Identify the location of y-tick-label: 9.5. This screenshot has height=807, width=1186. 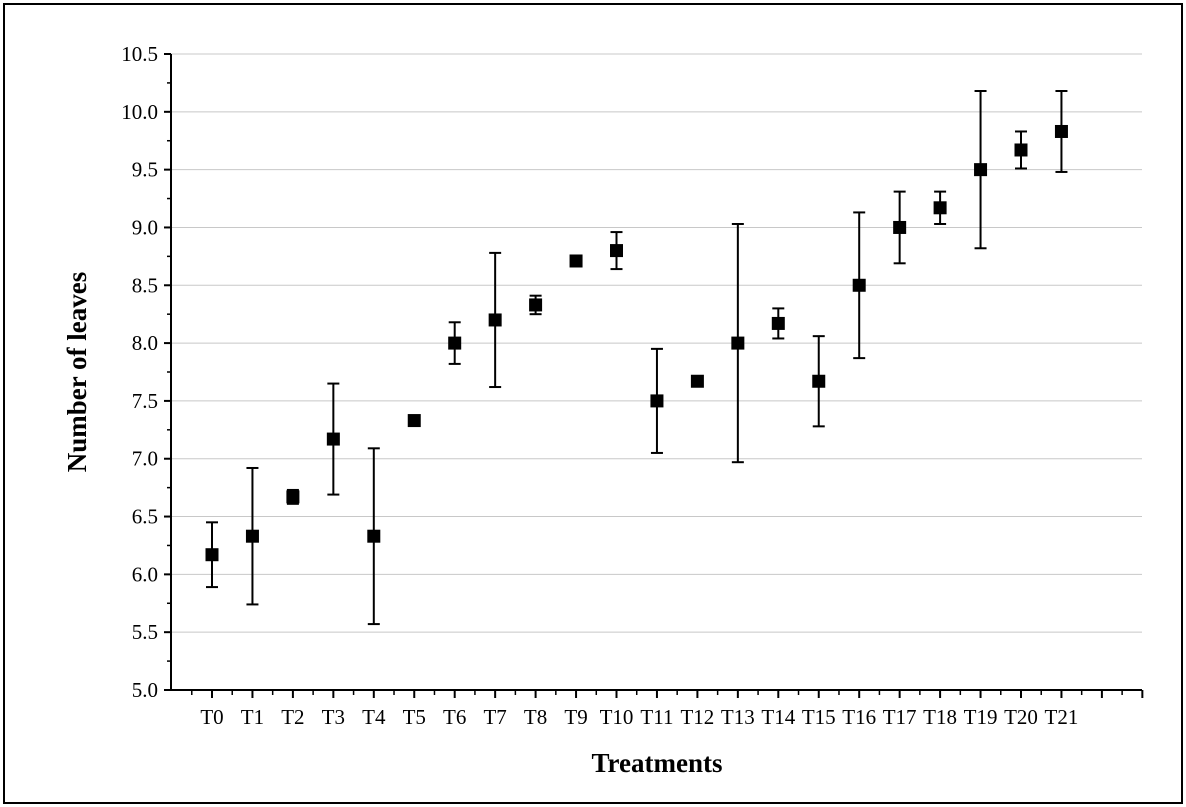
(145, 170).